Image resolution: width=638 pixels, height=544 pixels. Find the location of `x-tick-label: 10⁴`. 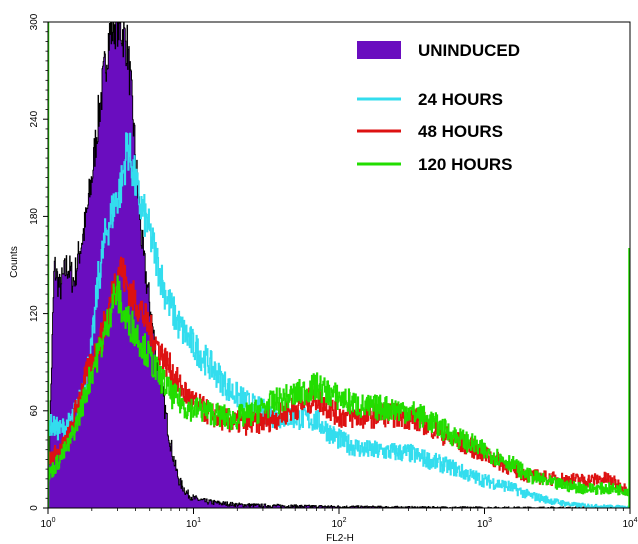

x-tick-label: 10⁴ is located at coordinates (629, 523).